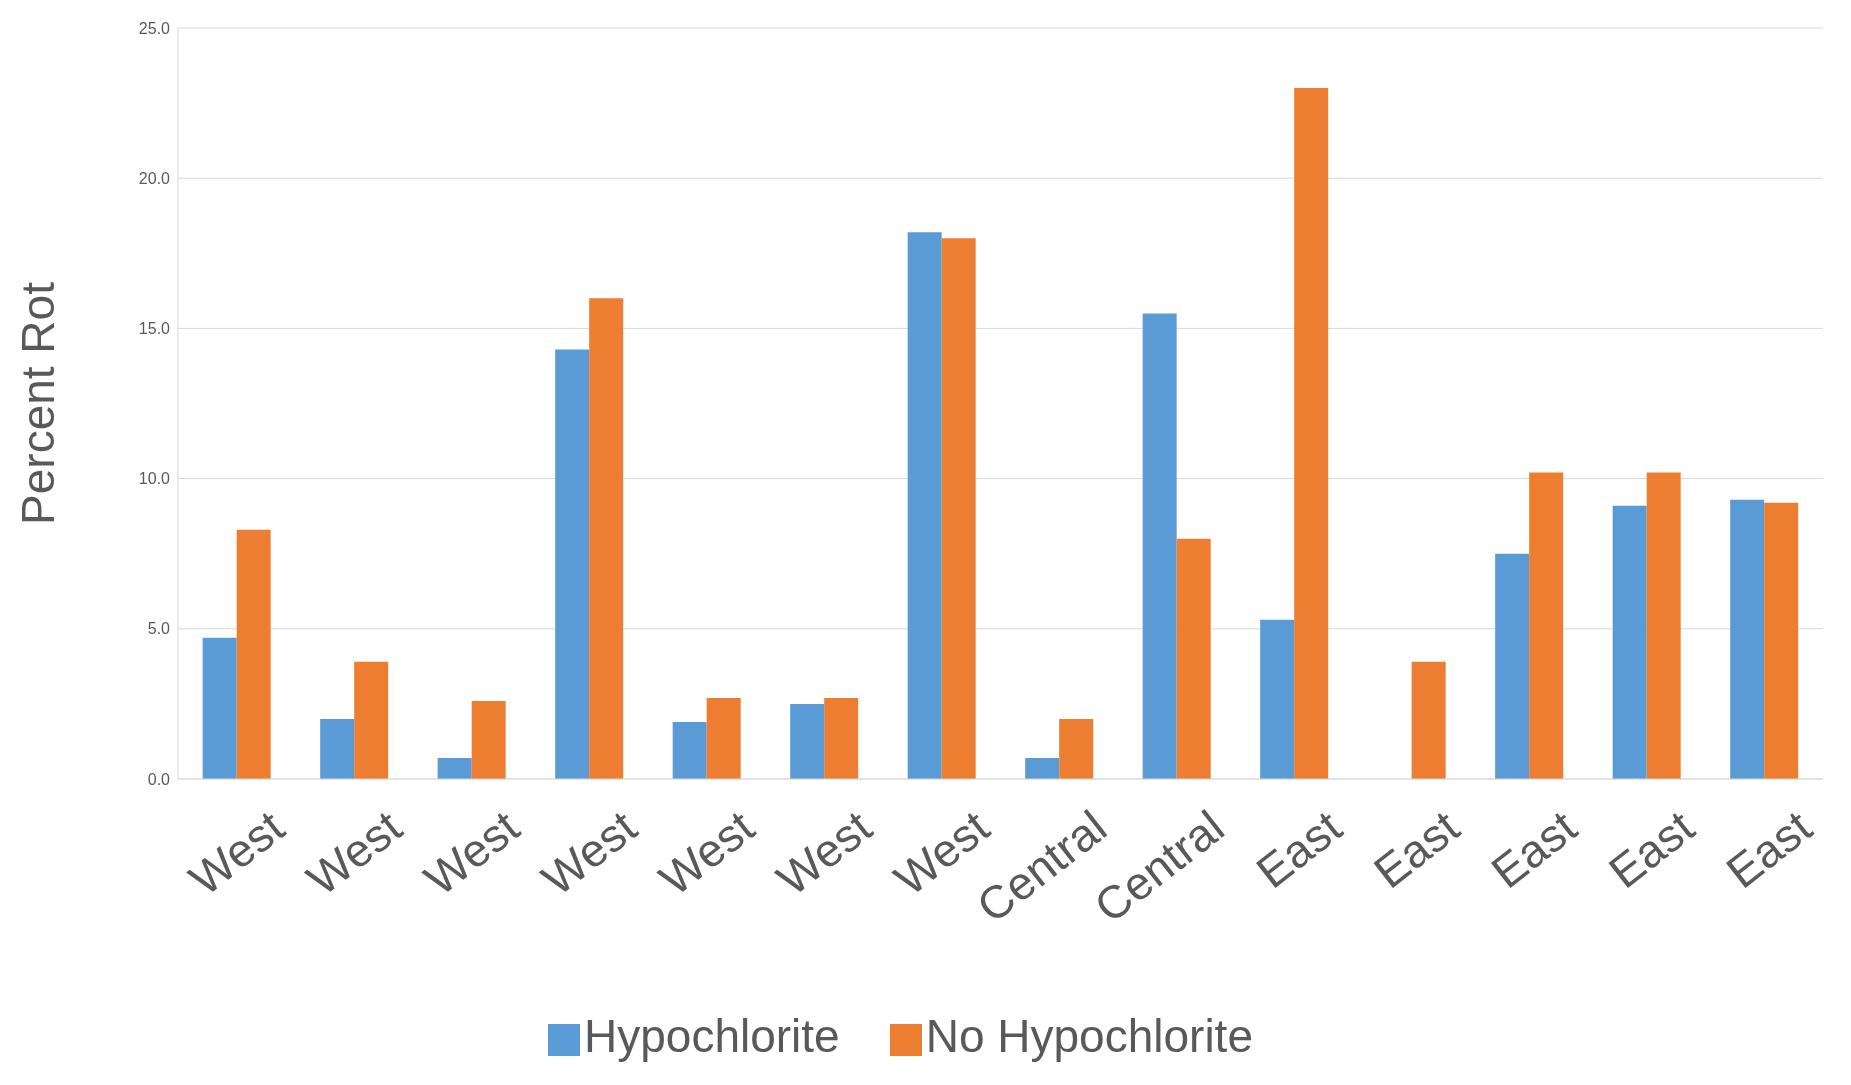 The image size is (1851, 1085). What do you see at coordinates (154, 28) in the screenshot?
I see `y-tick-label: 25.0` at bounding box center [154, 28].